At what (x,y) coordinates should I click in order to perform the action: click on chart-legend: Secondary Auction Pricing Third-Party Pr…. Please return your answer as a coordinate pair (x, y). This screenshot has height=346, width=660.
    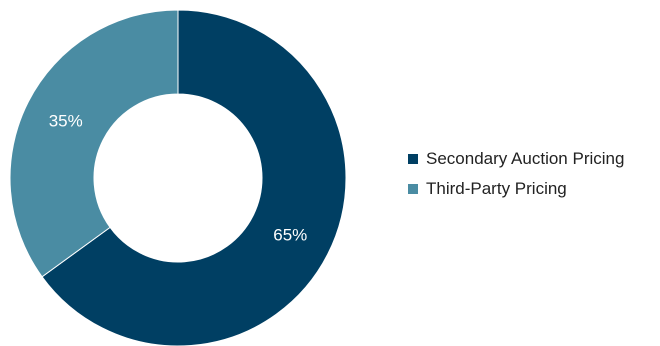
    Looking at the image, I should click on (516, 175).